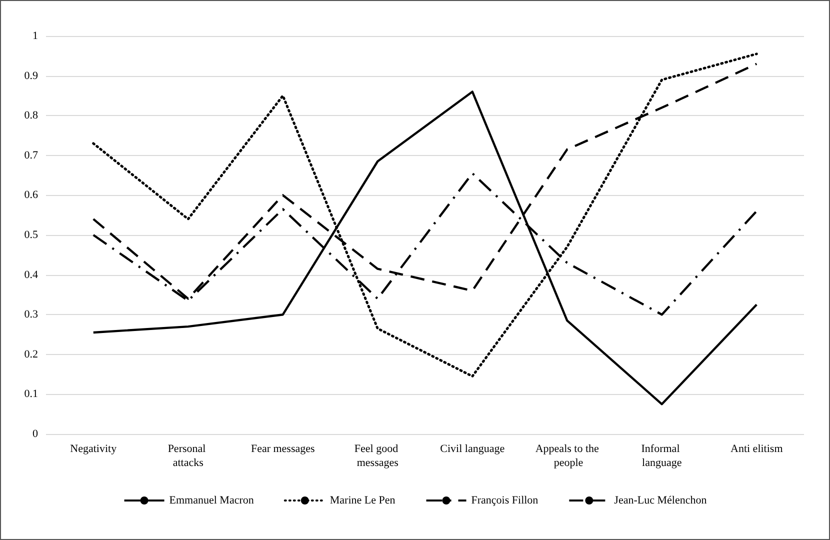 The height and width of the screenshot is (540, 830). What do you see at coordinates (31, 354) in the screenshot?
I see `y-tick-label: 0.2` at bounding box center [31, 354].